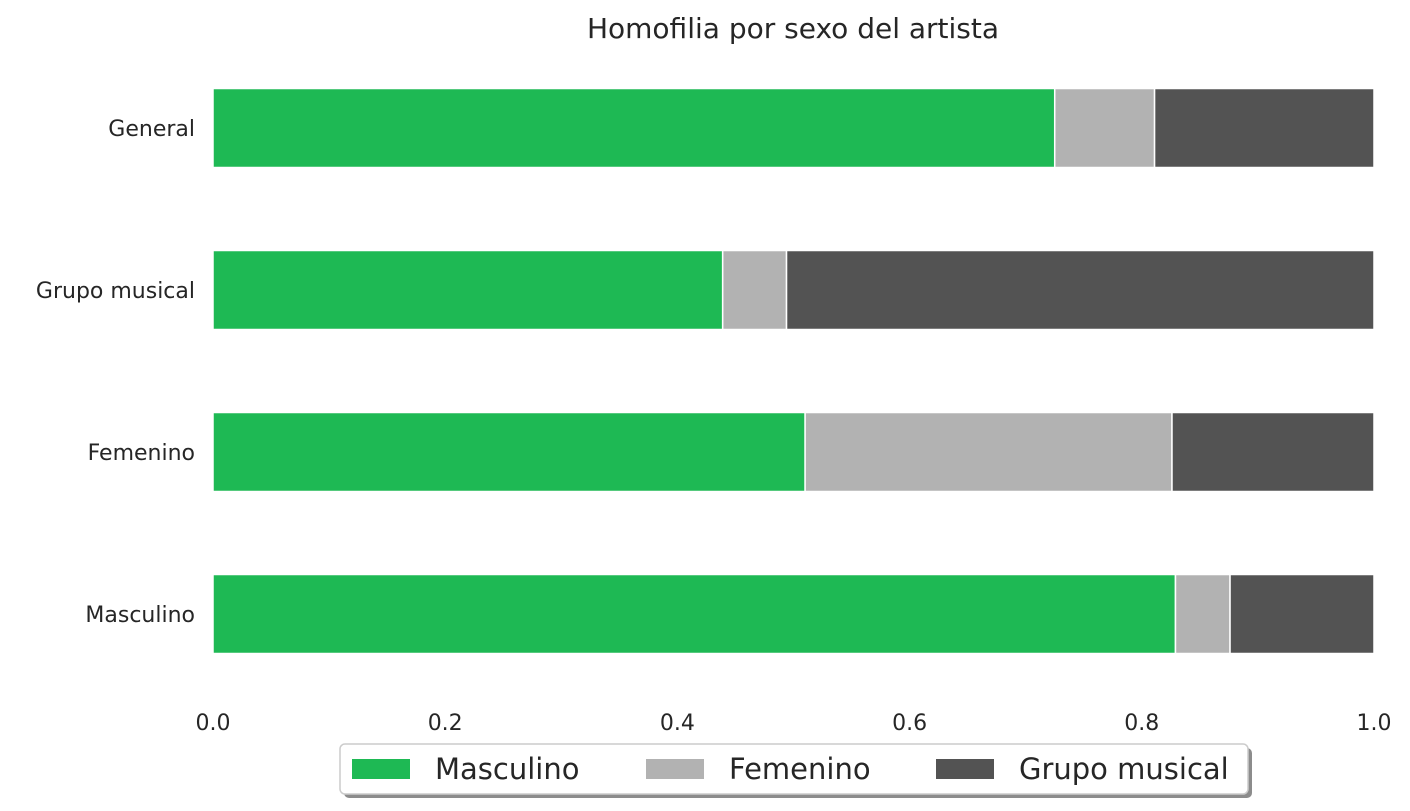 The height and width of the screenshot is (811, 1410). I want to click on x-tick-label: 1.0, so click(1374, 723).